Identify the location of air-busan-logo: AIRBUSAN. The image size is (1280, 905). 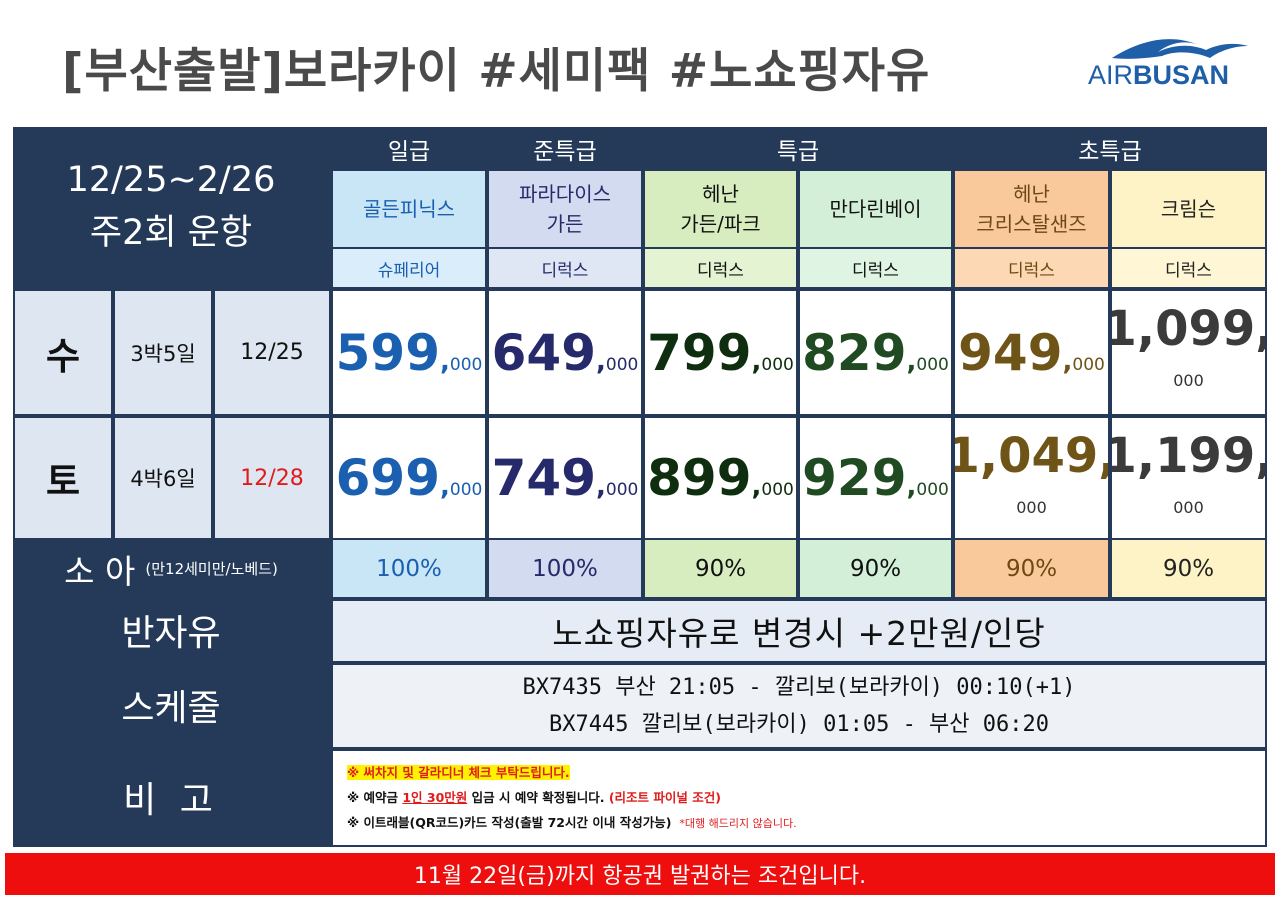
(1170, 65).